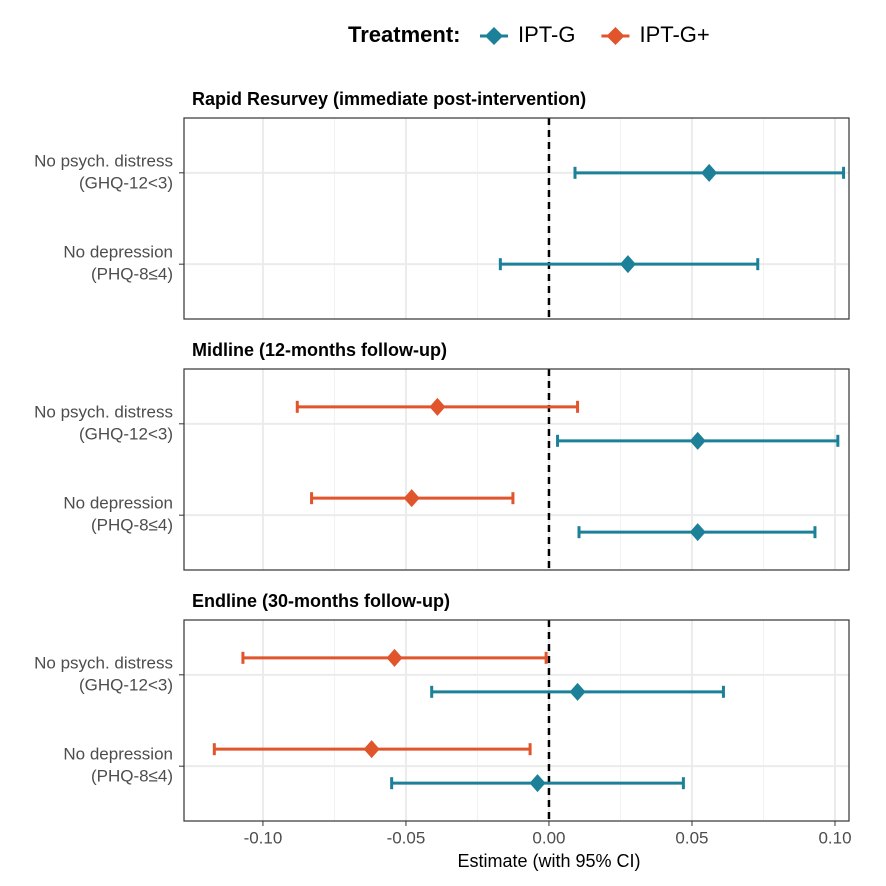  Describe the element at coordinates (319, 350) in the screenshot. I see `panel-title: Midline (12-months follow-up)` at that location.